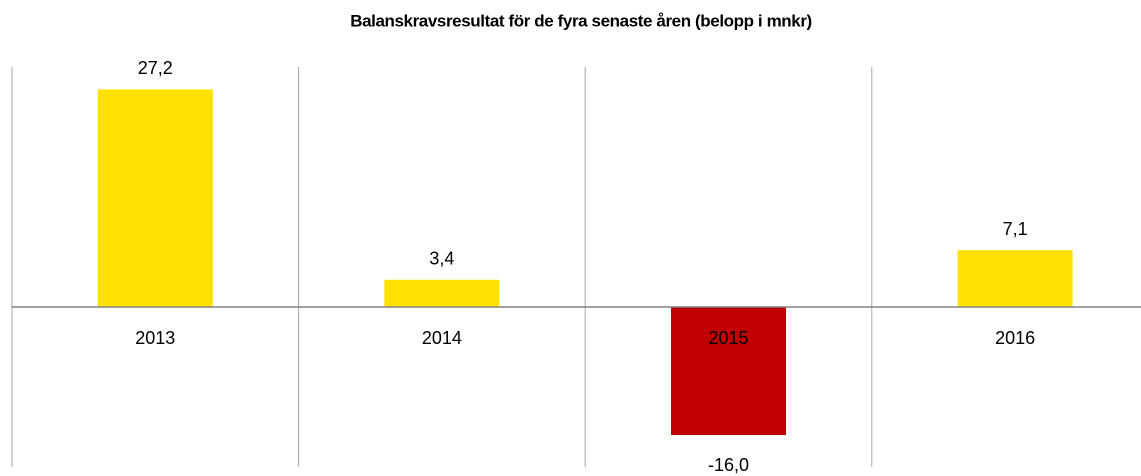 The height and width of the screenshot is (476, 1141). Describe the element at coordinates (441, 259) in the screenshot. I see `data-label: 3,4` at that location.